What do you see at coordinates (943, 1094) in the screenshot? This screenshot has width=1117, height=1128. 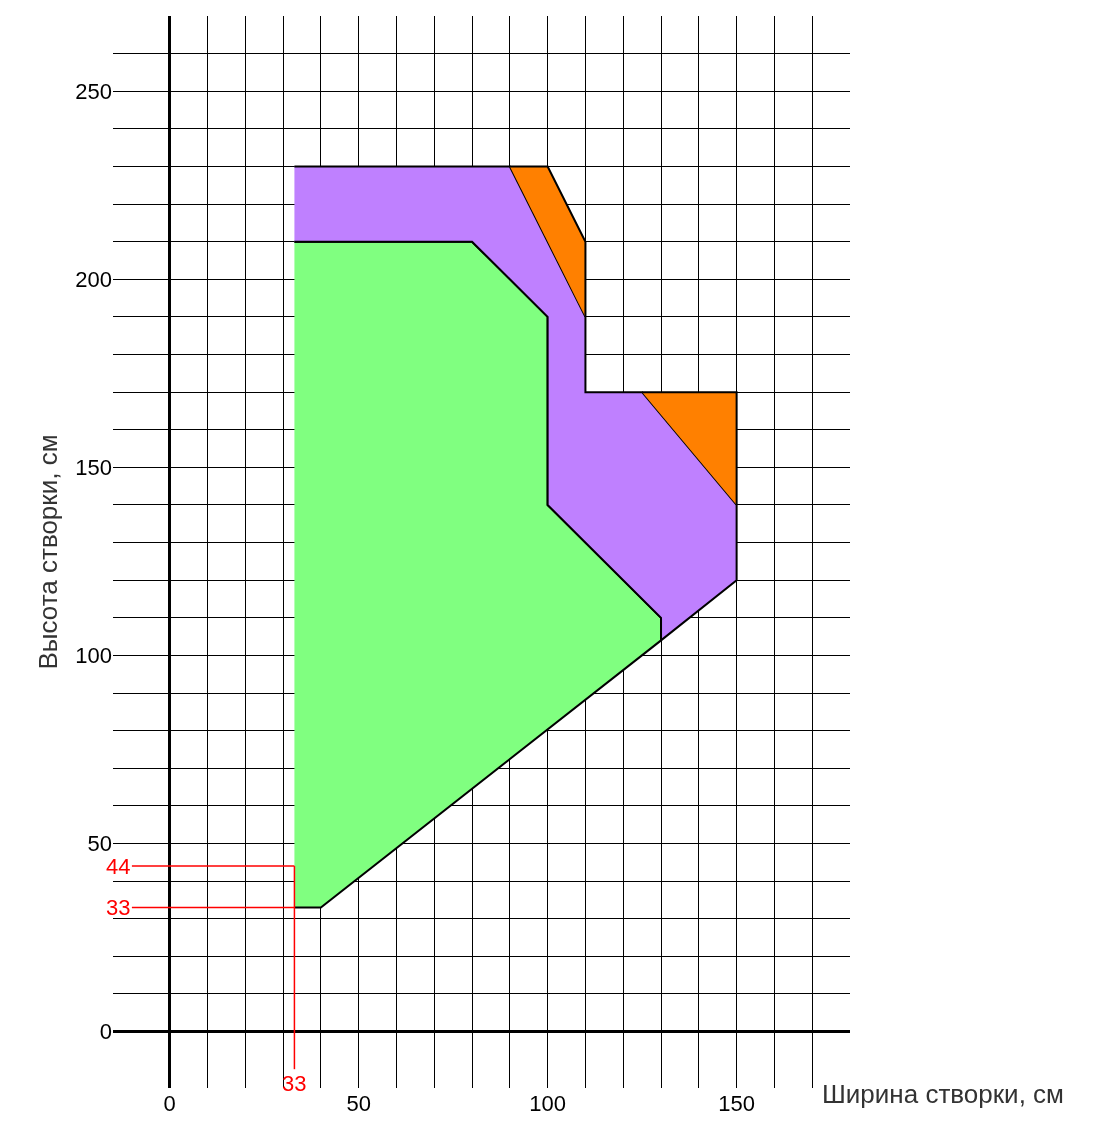 I see `x-axis-title: Ширина створки, см` at bounding box center [943, 1094].